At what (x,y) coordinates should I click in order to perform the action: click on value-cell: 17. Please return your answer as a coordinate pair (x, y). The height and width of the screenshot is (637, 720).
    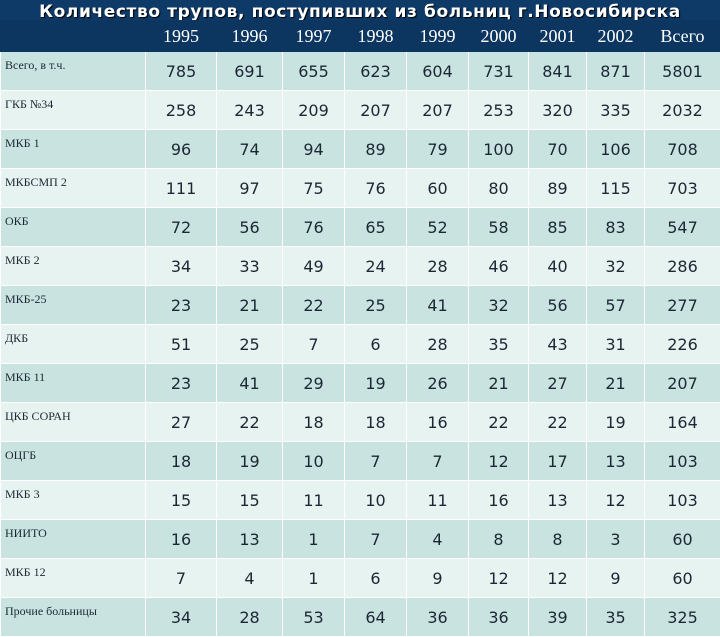
    Looking at the image, I should click on (558, 461).